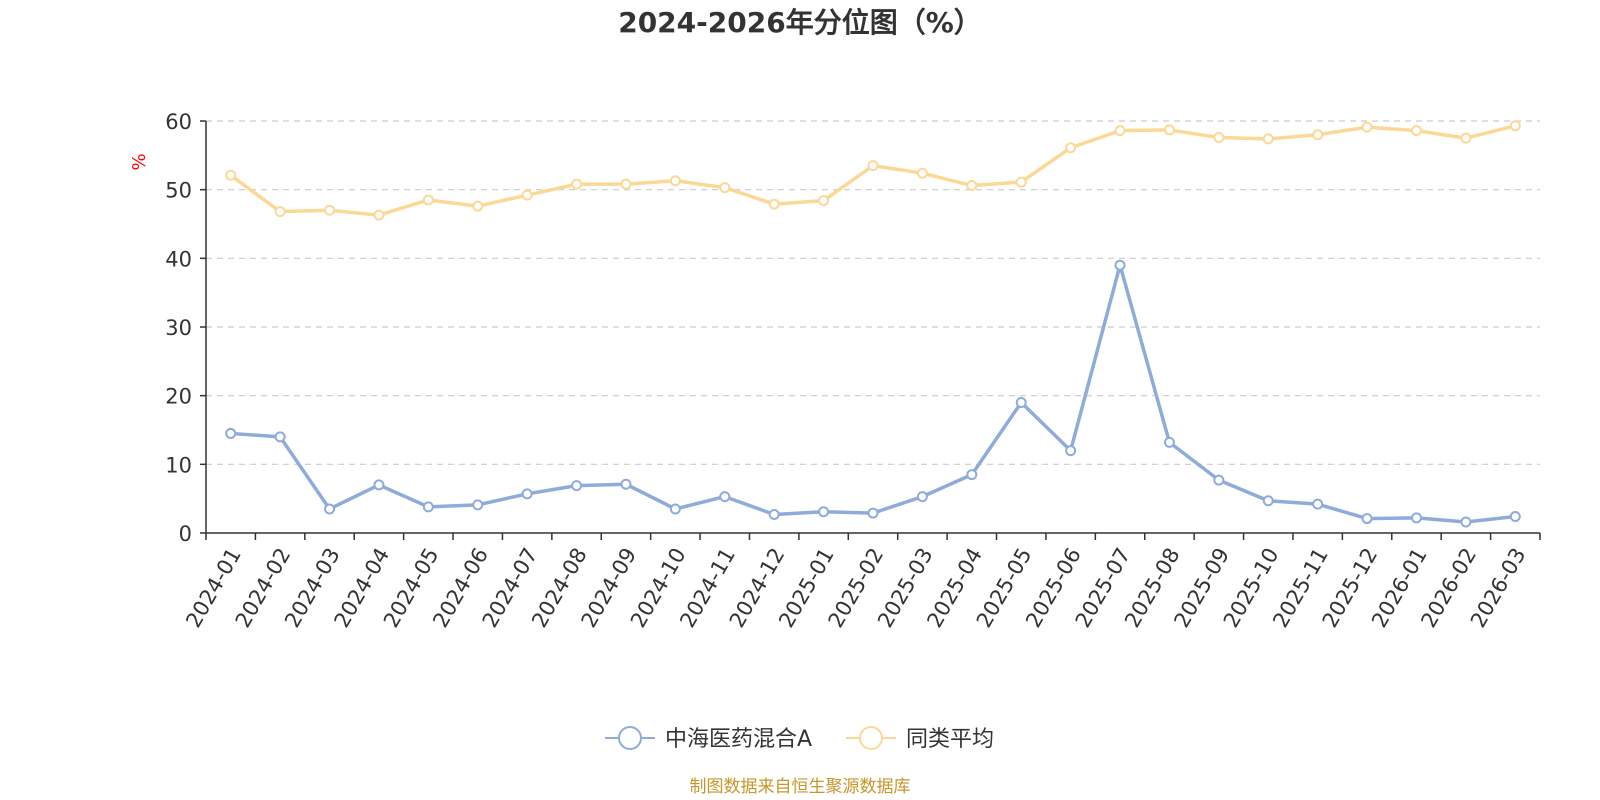  Describe the element at coordinates (178, 465) in the screenshot. I see `y-tick-label: 10` at that location.